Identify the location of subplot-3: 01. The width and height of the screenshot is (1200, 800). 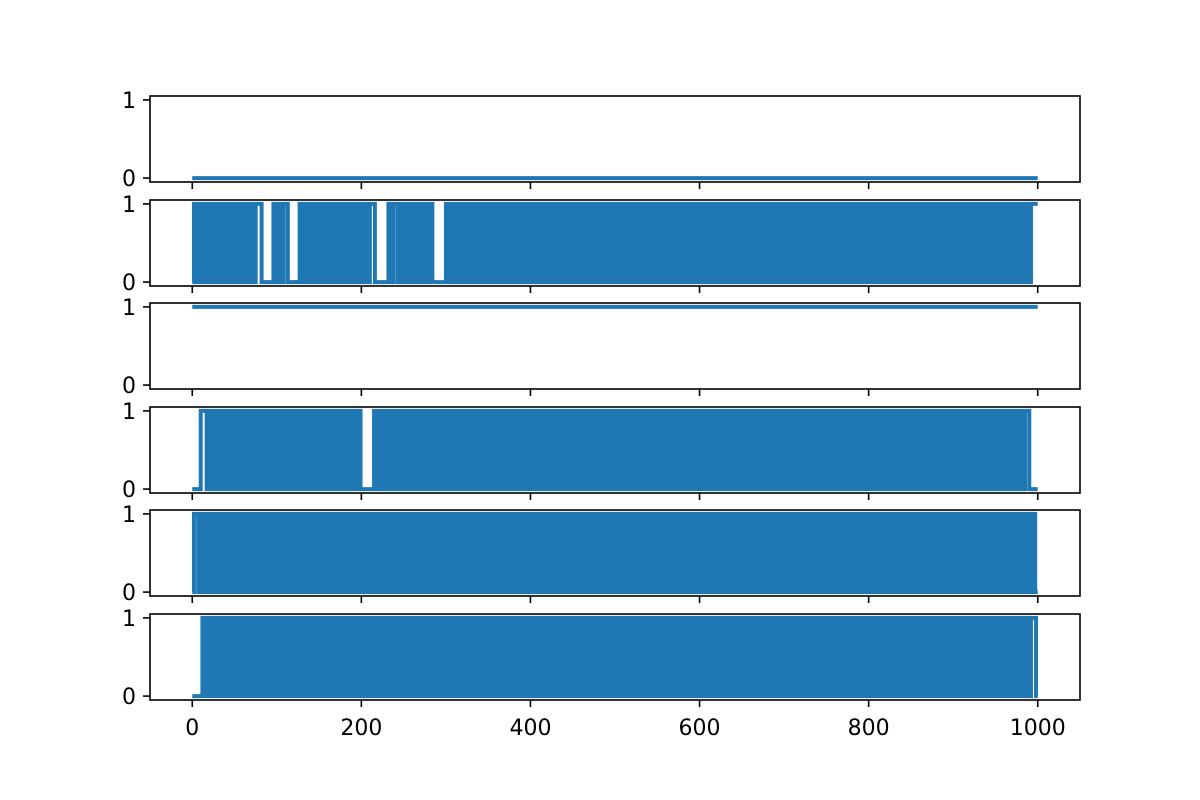
(601, 347).